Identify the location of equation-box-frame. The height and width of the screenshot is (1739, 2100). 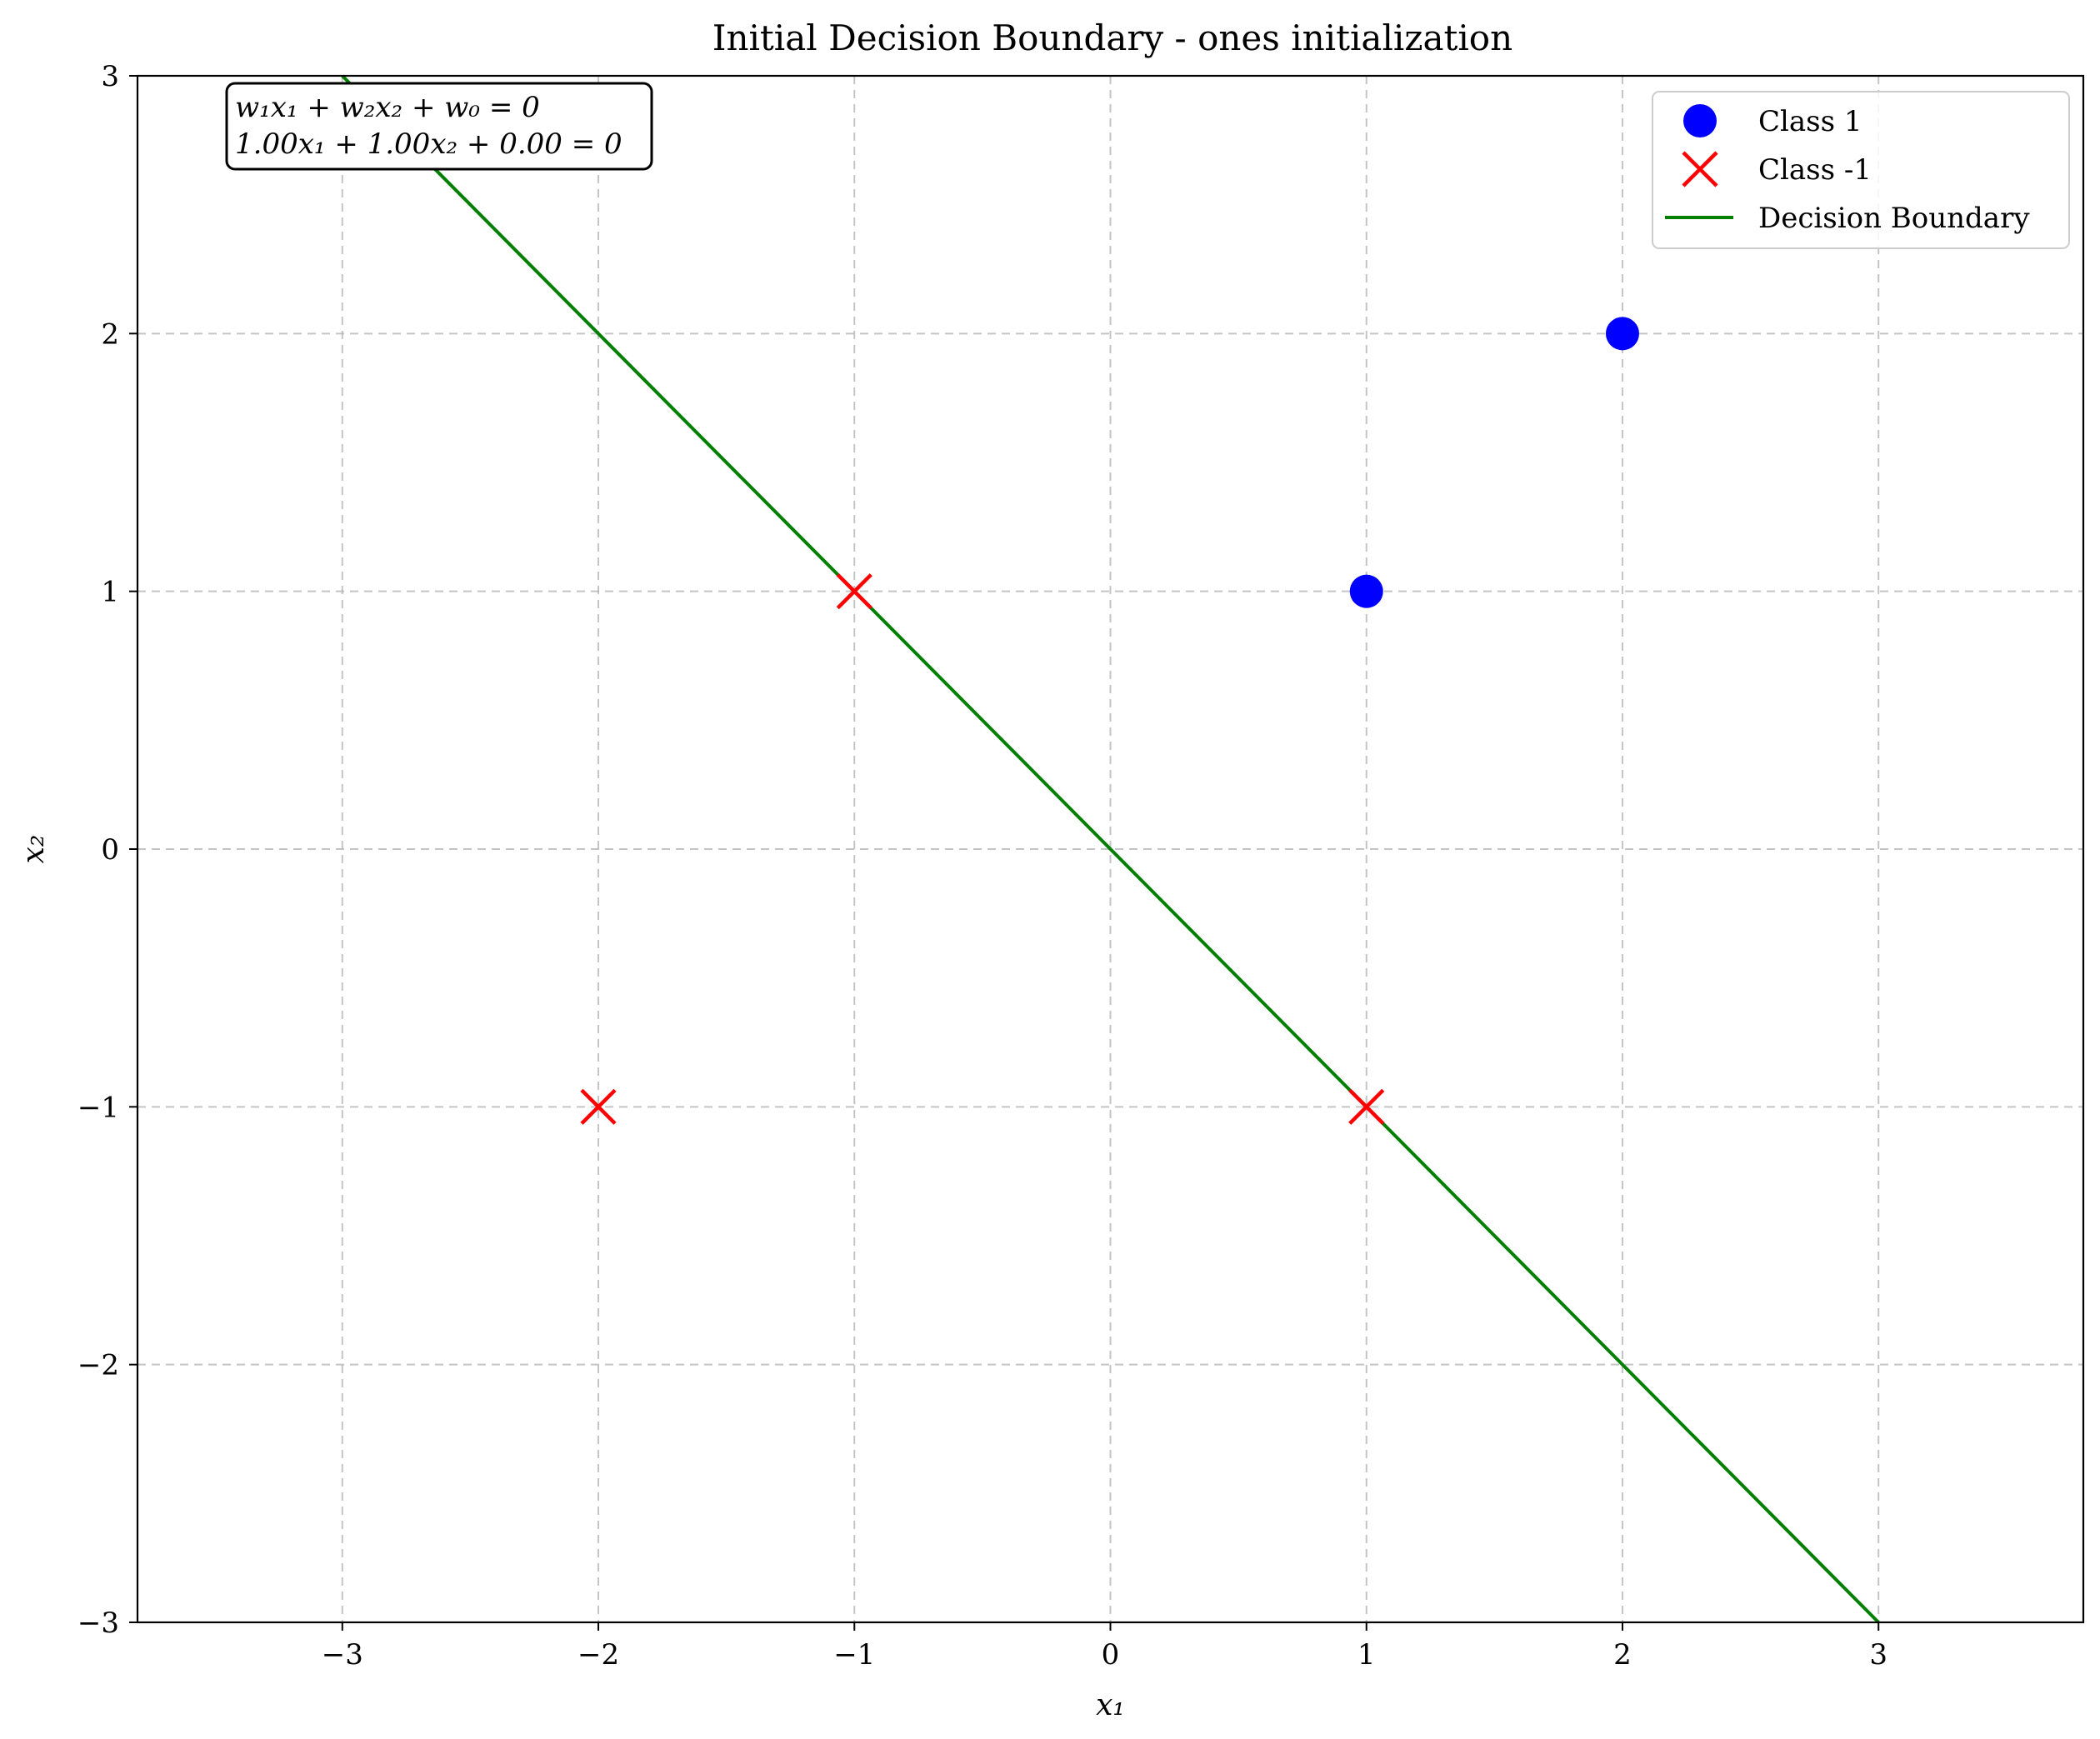
(439, 126).